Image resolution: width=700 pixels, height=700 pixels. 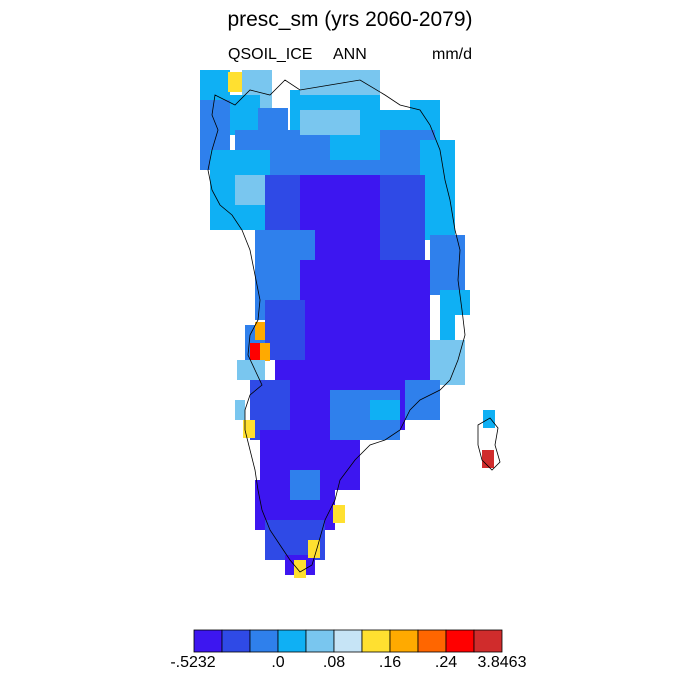 What do you see at coordinates (390, 662) in the screenshot?
I see `colorbar-label: .16` at bounding box center [390, 662].